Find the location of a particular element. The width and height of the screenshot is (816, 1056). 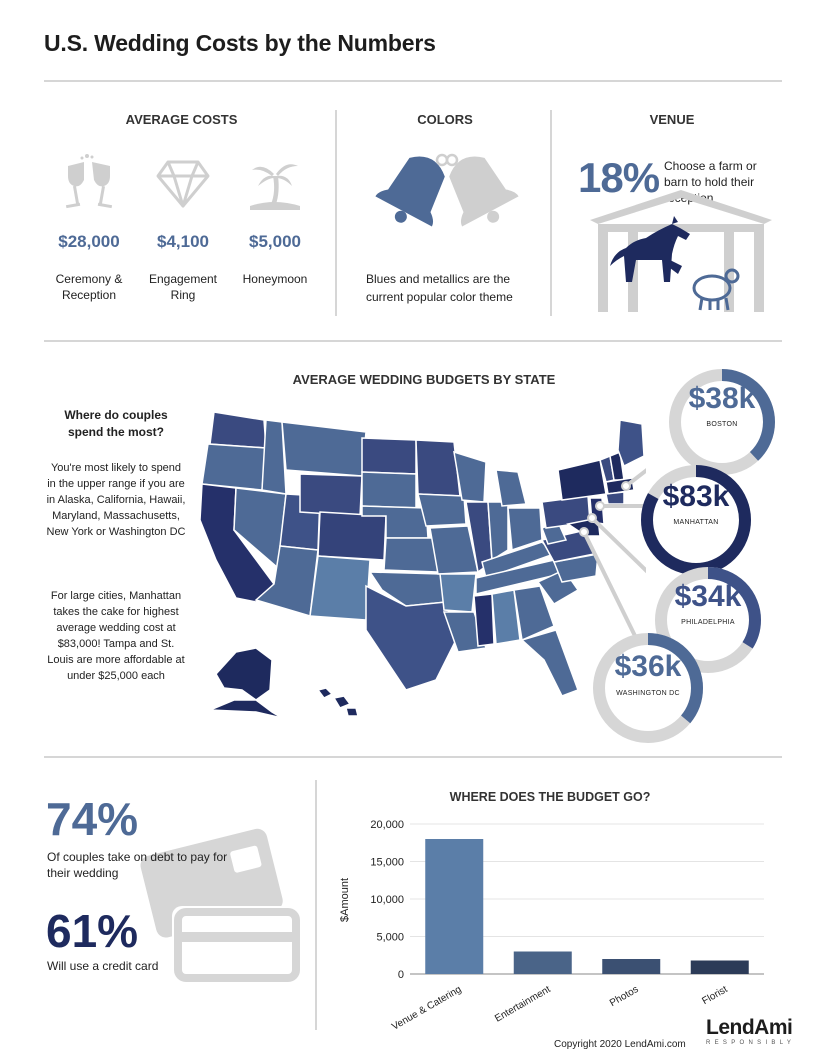

ring-label-philadelphia: PHILADELPHIA is located at coordinates (708, 622).